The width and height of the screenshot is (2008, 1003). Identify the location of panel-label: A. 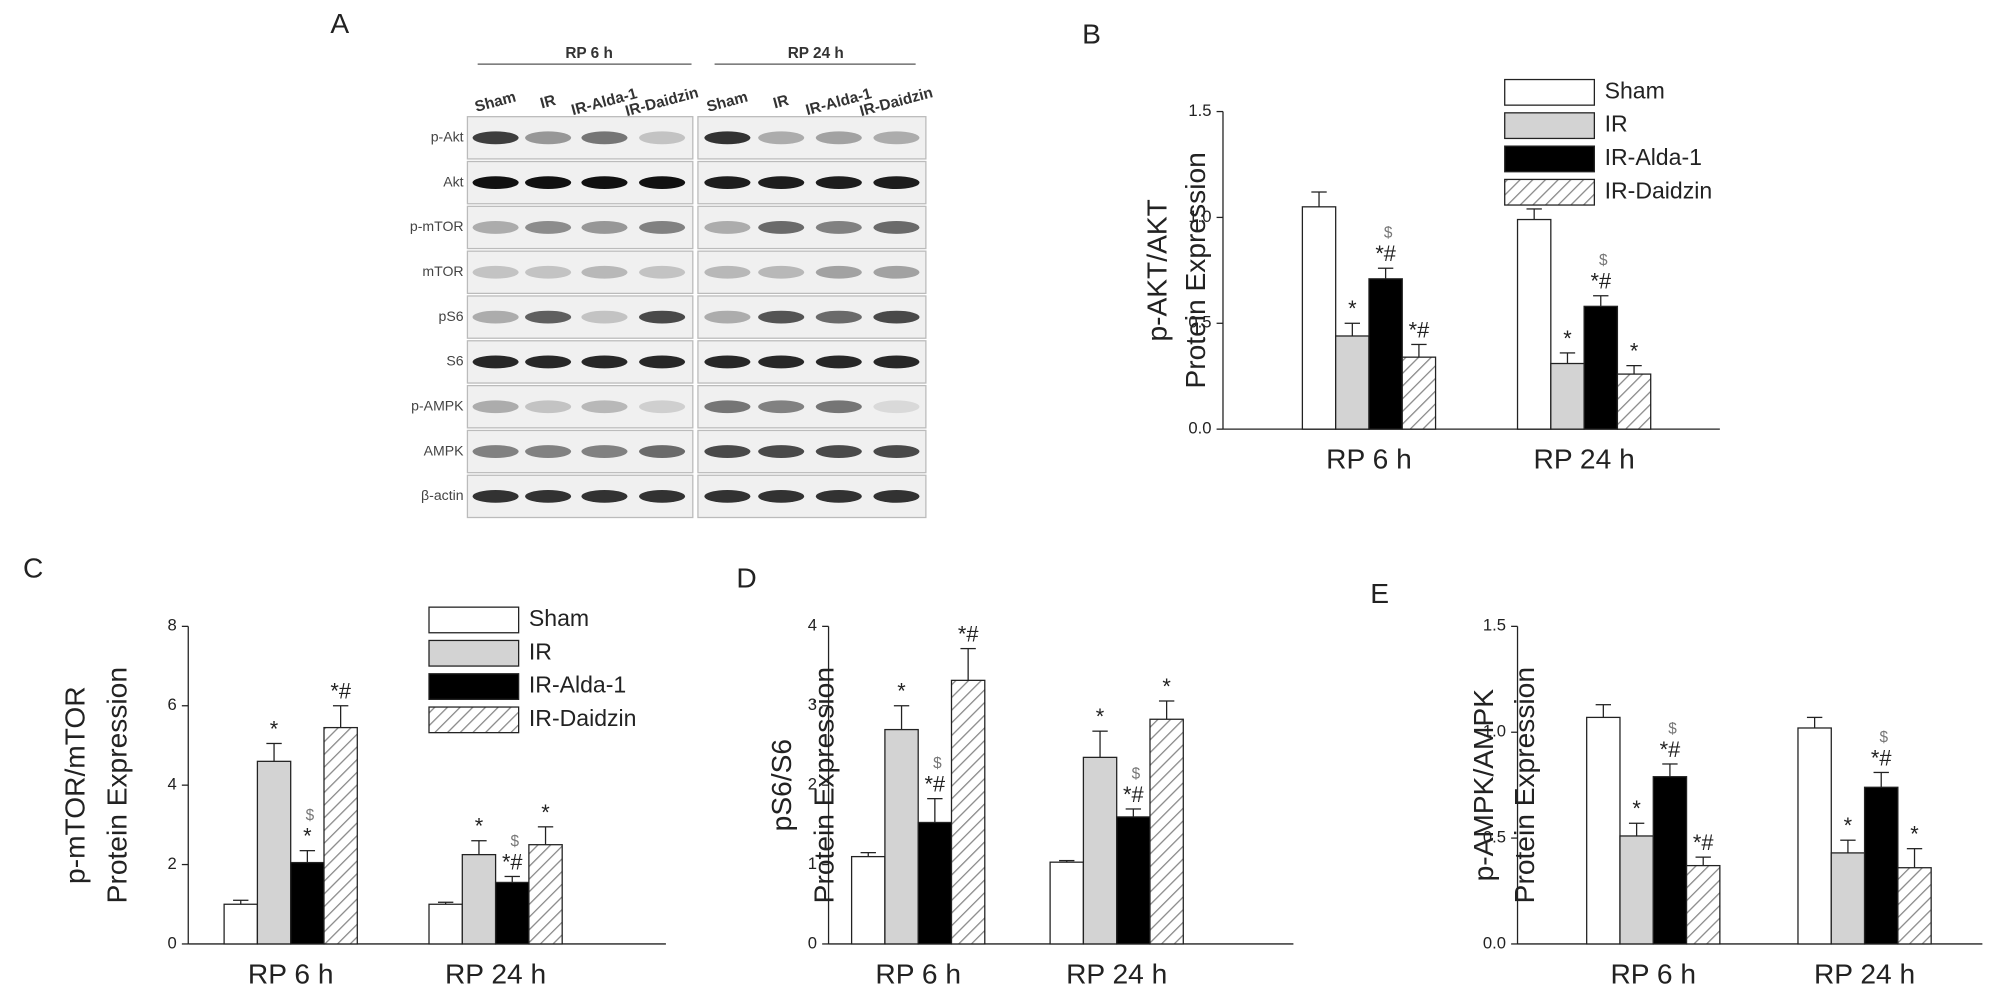
(339, 23).